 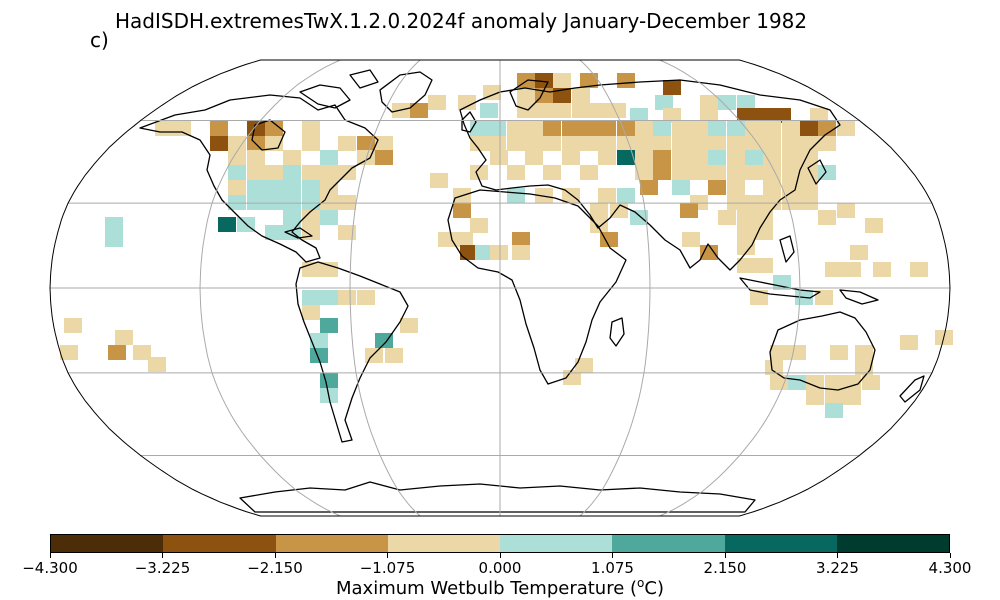 I want to click on coast-madagascar, so click(x=617, y=332).